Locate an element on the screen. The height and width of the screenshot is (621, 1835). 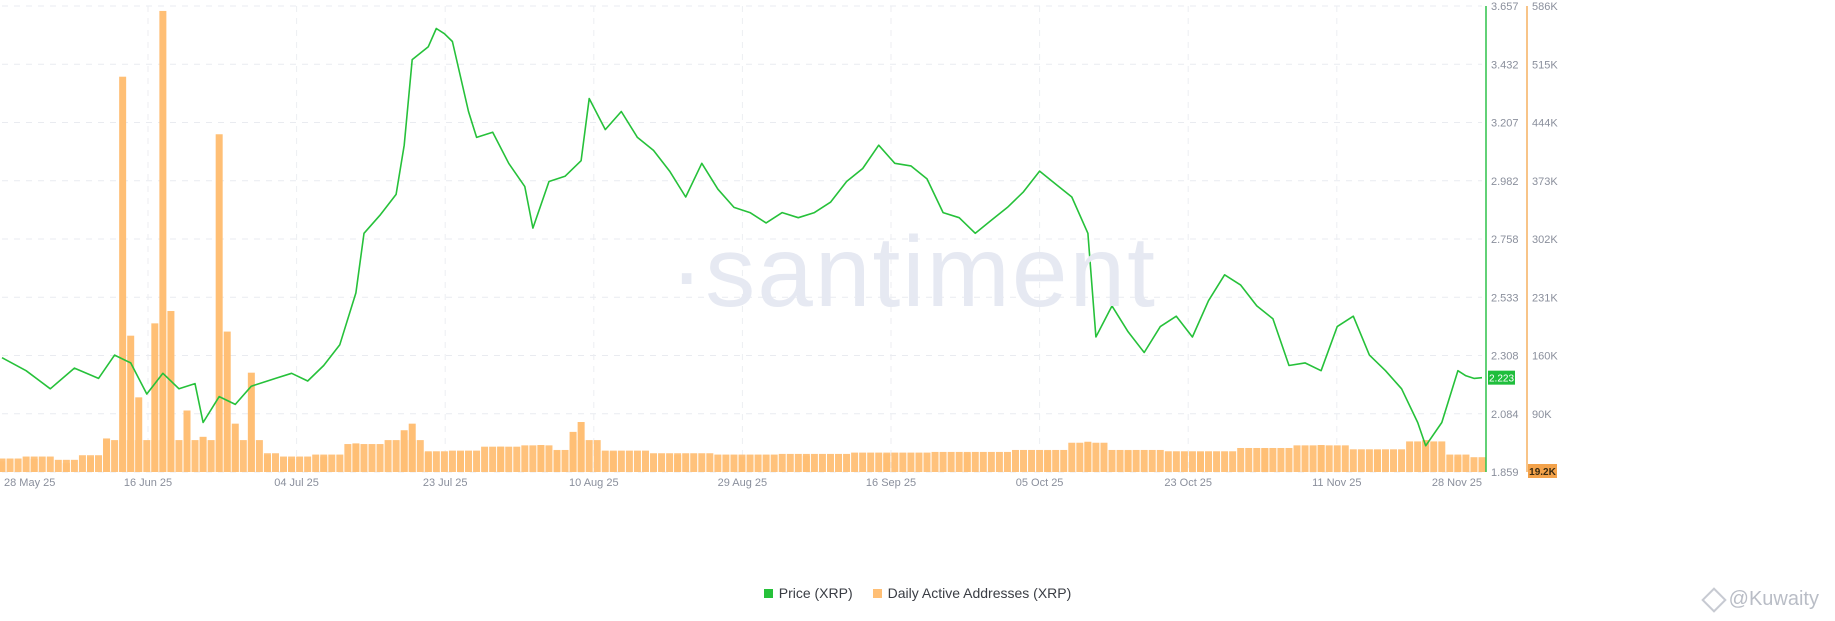
footer-credit: @Kuwaity is located at coordinates (1759, 599).